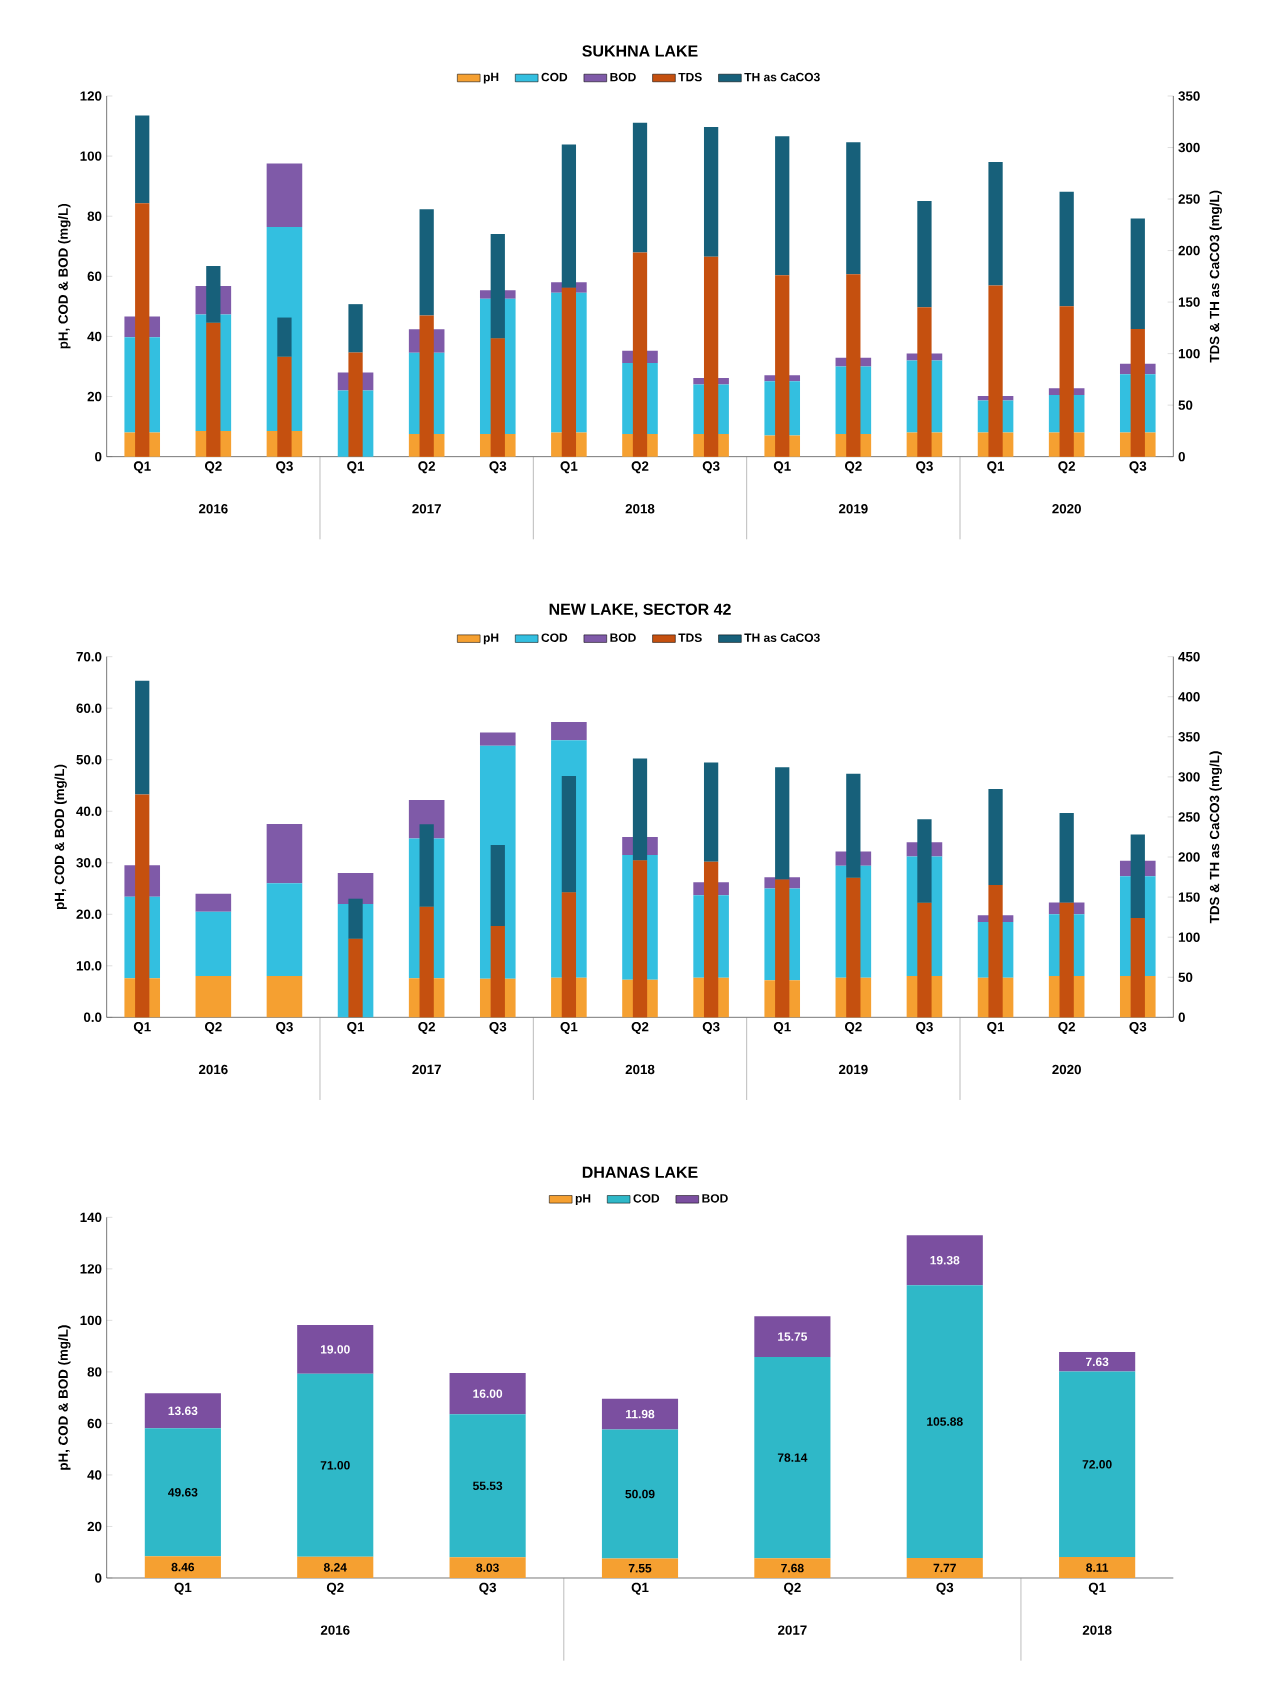  I want to click on y-tick-label: 80, so click(94, 216).